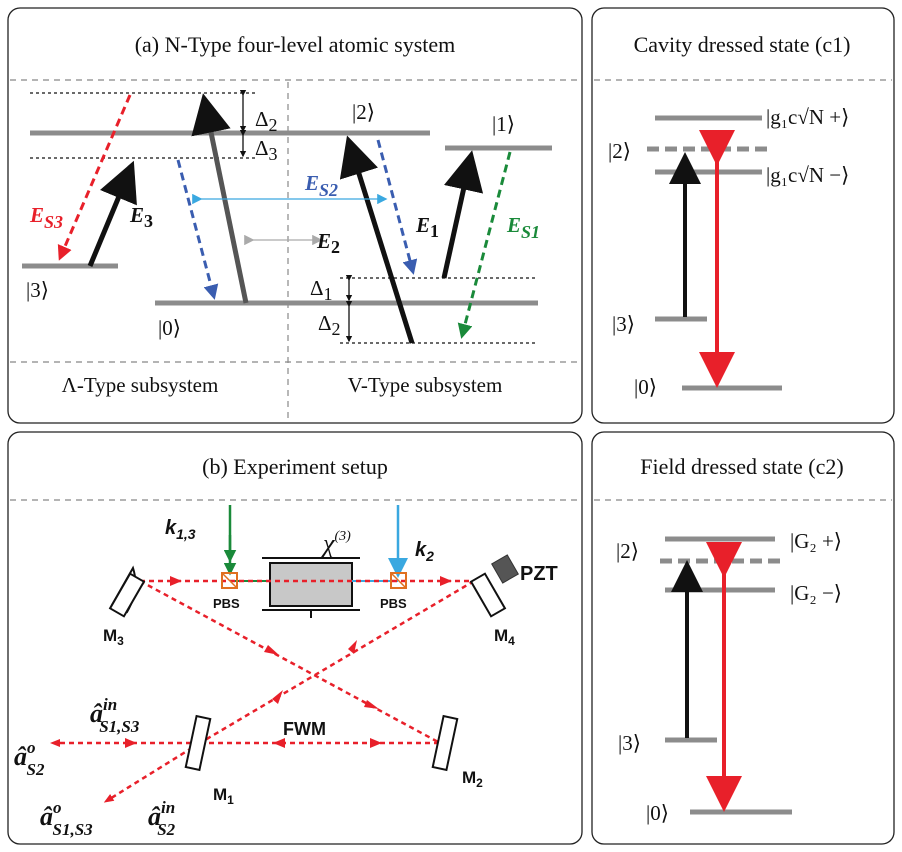  Describe the element at coordinates (462, 214) in the screenshot. I see `E1-arrow` at that location.